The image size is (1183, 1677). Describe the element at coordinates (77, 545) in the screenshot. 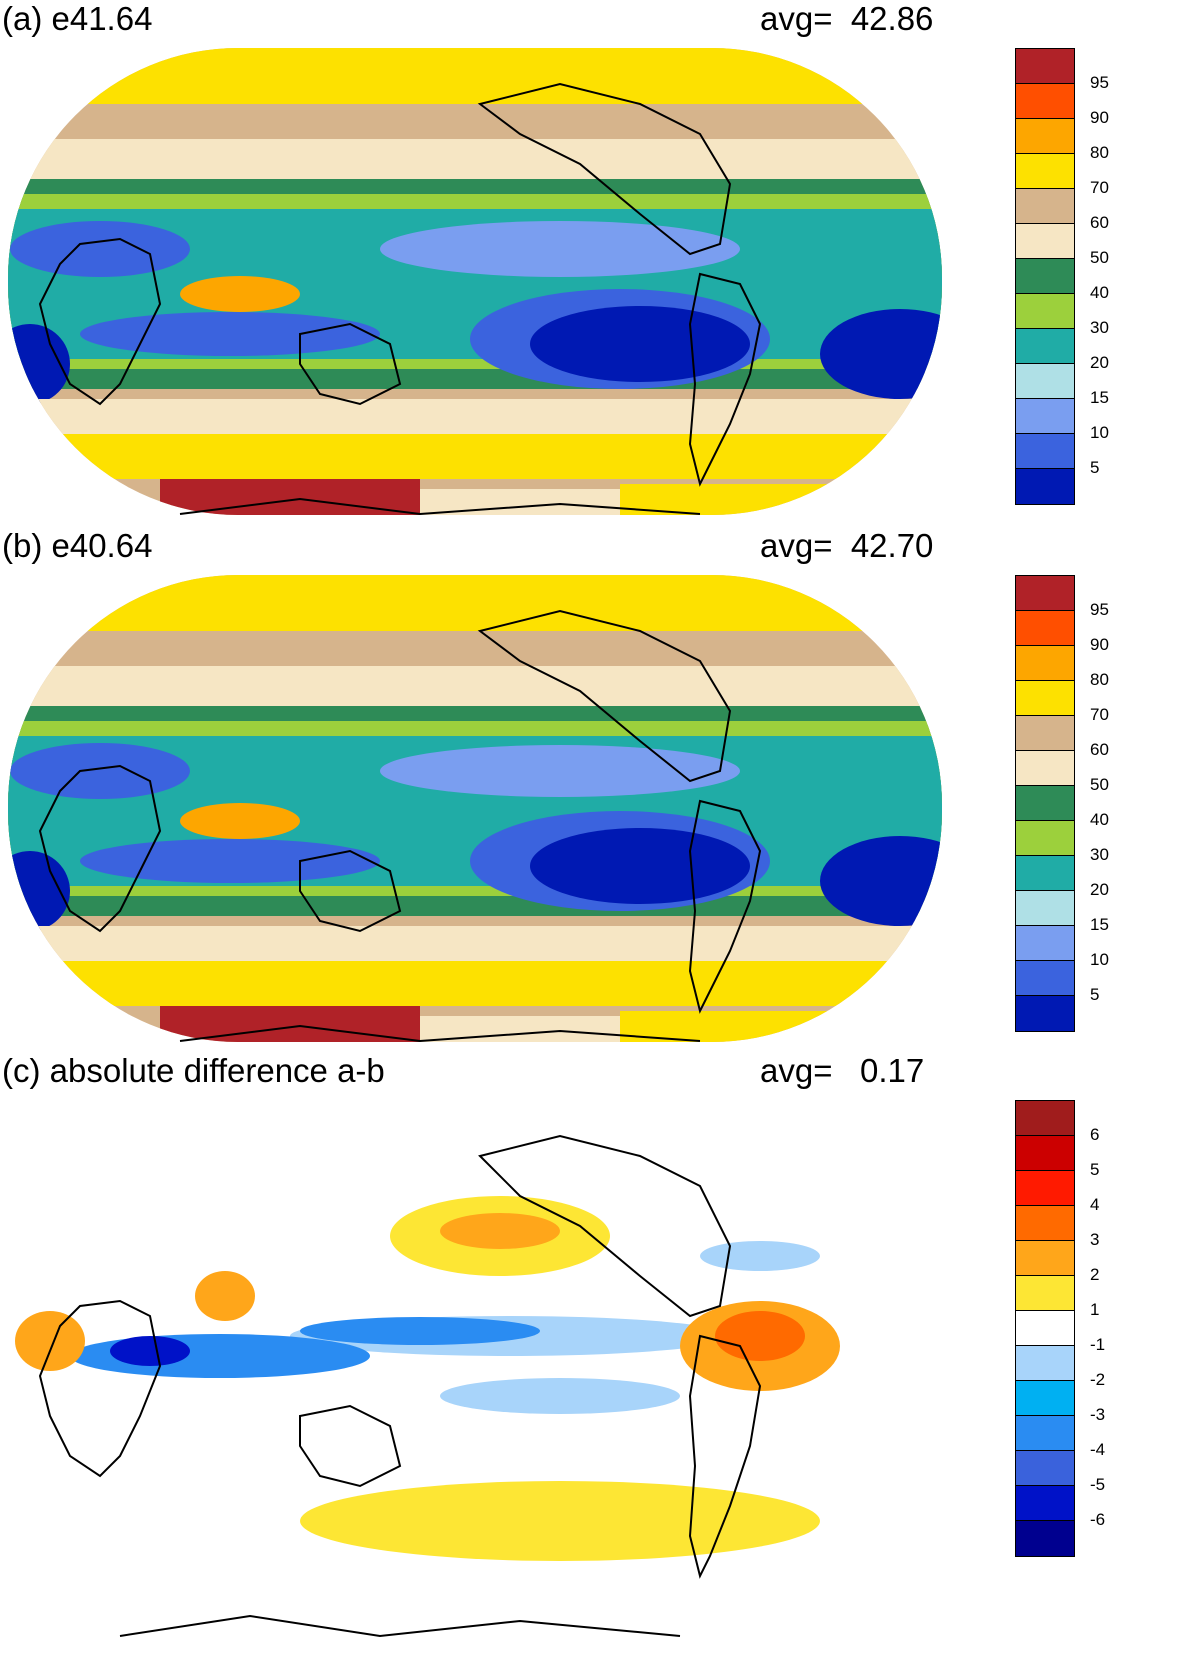

I see `panel-title: (b) e40.64` at that location.